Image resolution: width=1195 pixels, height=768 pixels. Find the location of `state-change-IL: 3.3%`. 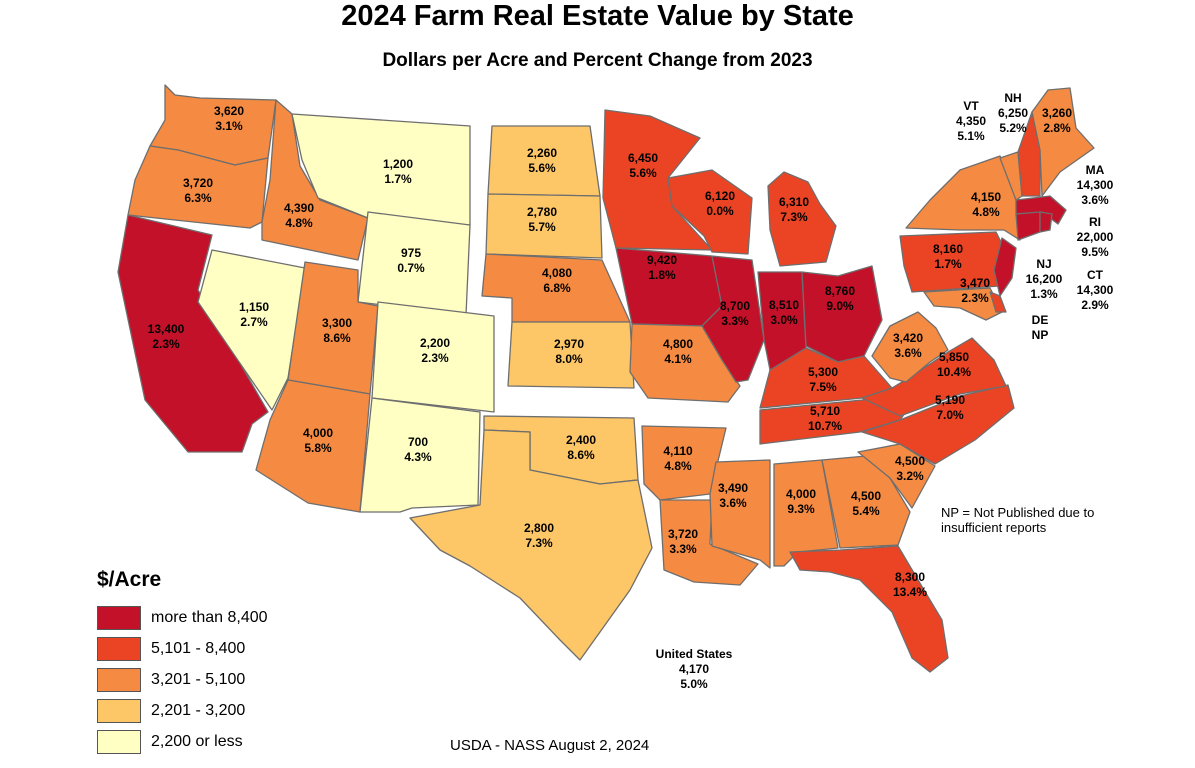

state-change-IL: 3.3% is located at coordinates (735, 321).